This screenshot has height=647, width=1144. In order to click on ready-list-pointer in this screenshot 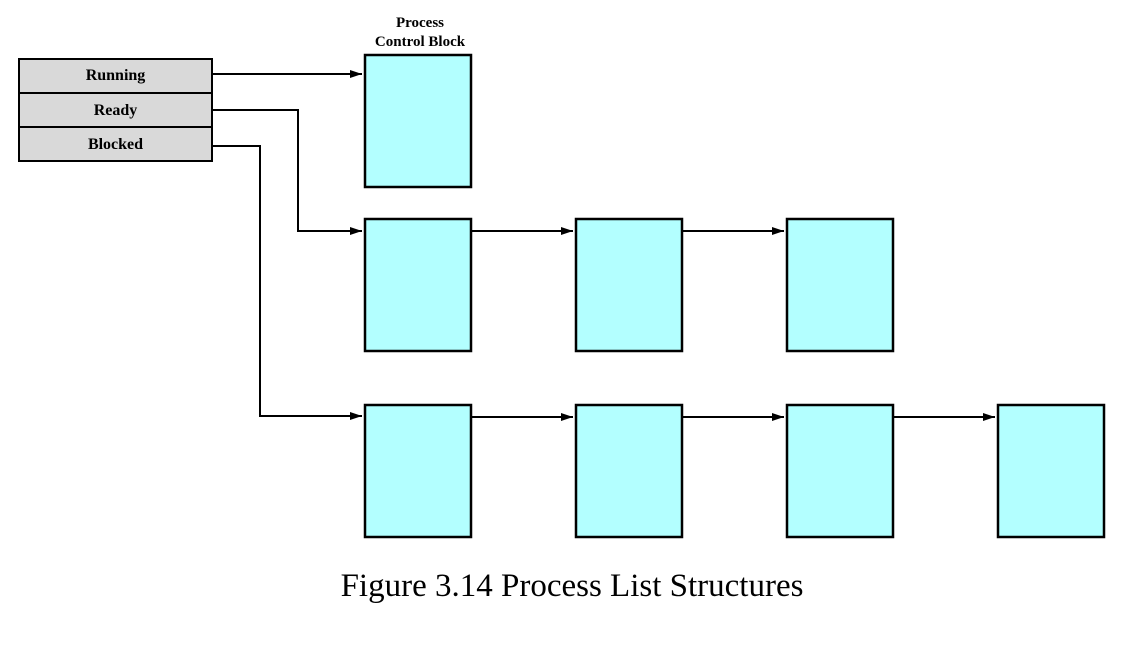, I will do `click(287, 172)`.